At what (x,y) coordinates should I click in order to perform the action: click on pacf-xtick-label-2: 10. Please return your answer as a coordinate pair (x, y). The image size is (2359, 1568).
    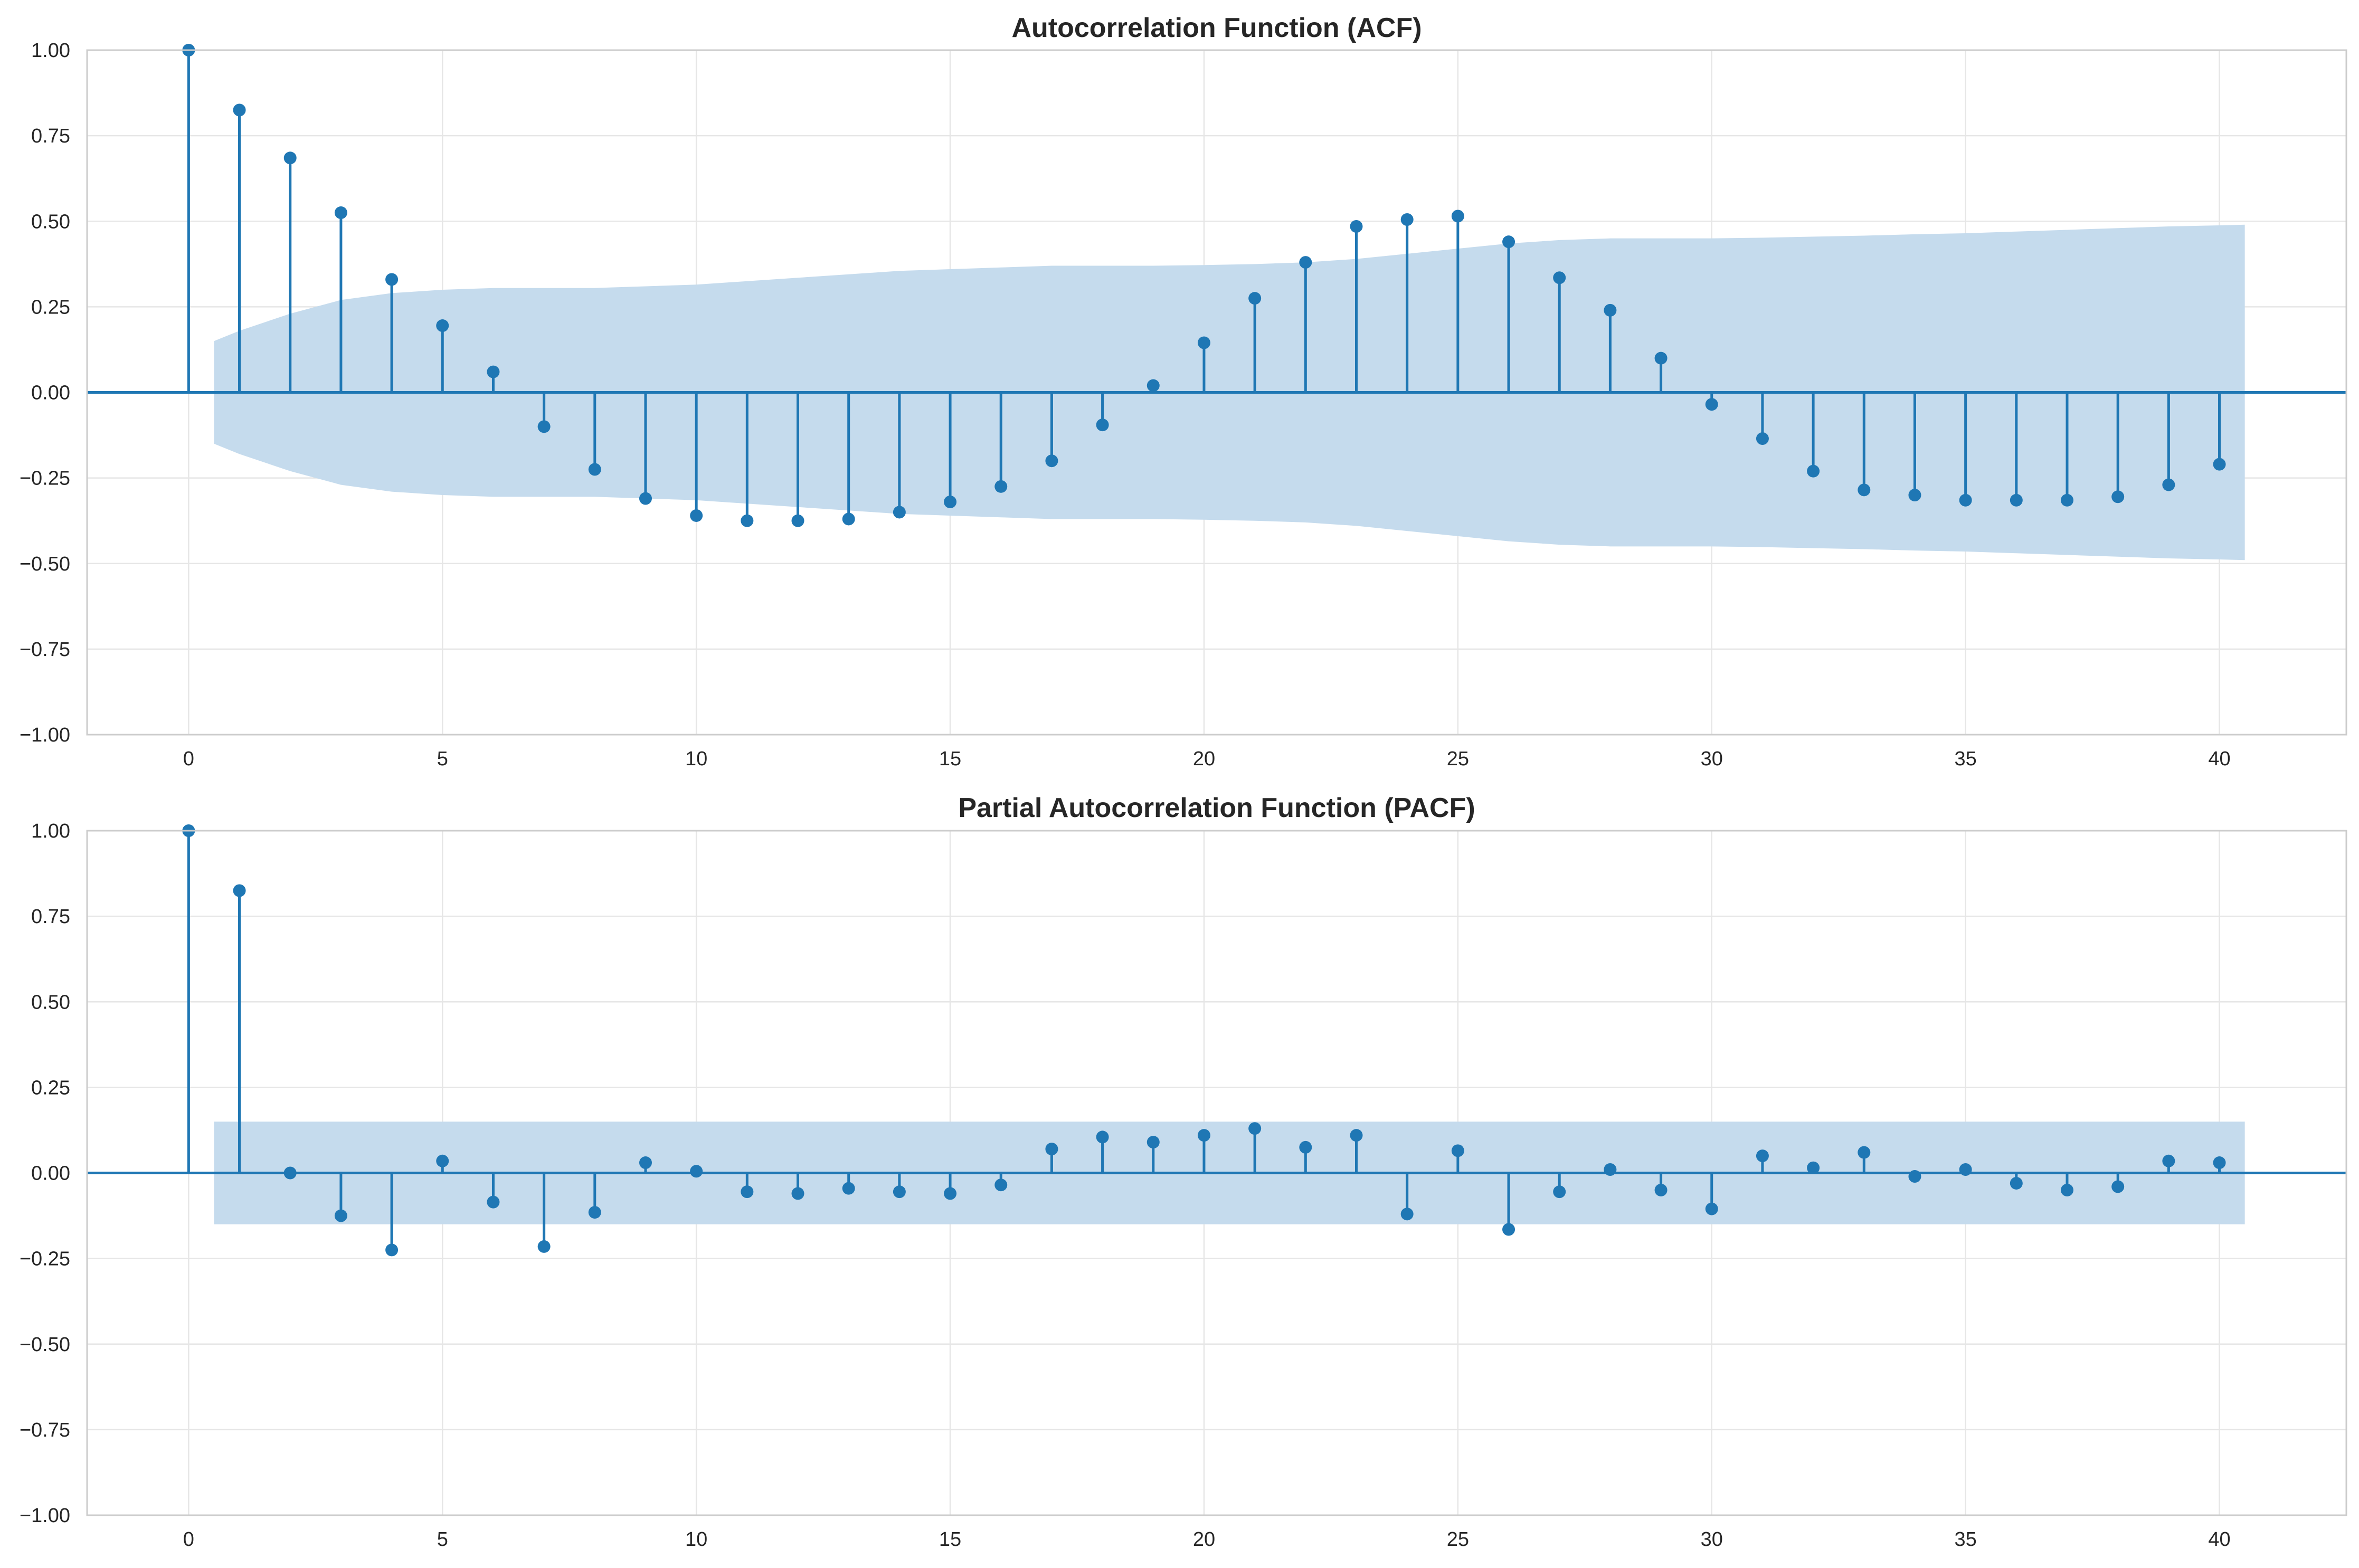
    Looking at the image, I should click on (696, 1539).